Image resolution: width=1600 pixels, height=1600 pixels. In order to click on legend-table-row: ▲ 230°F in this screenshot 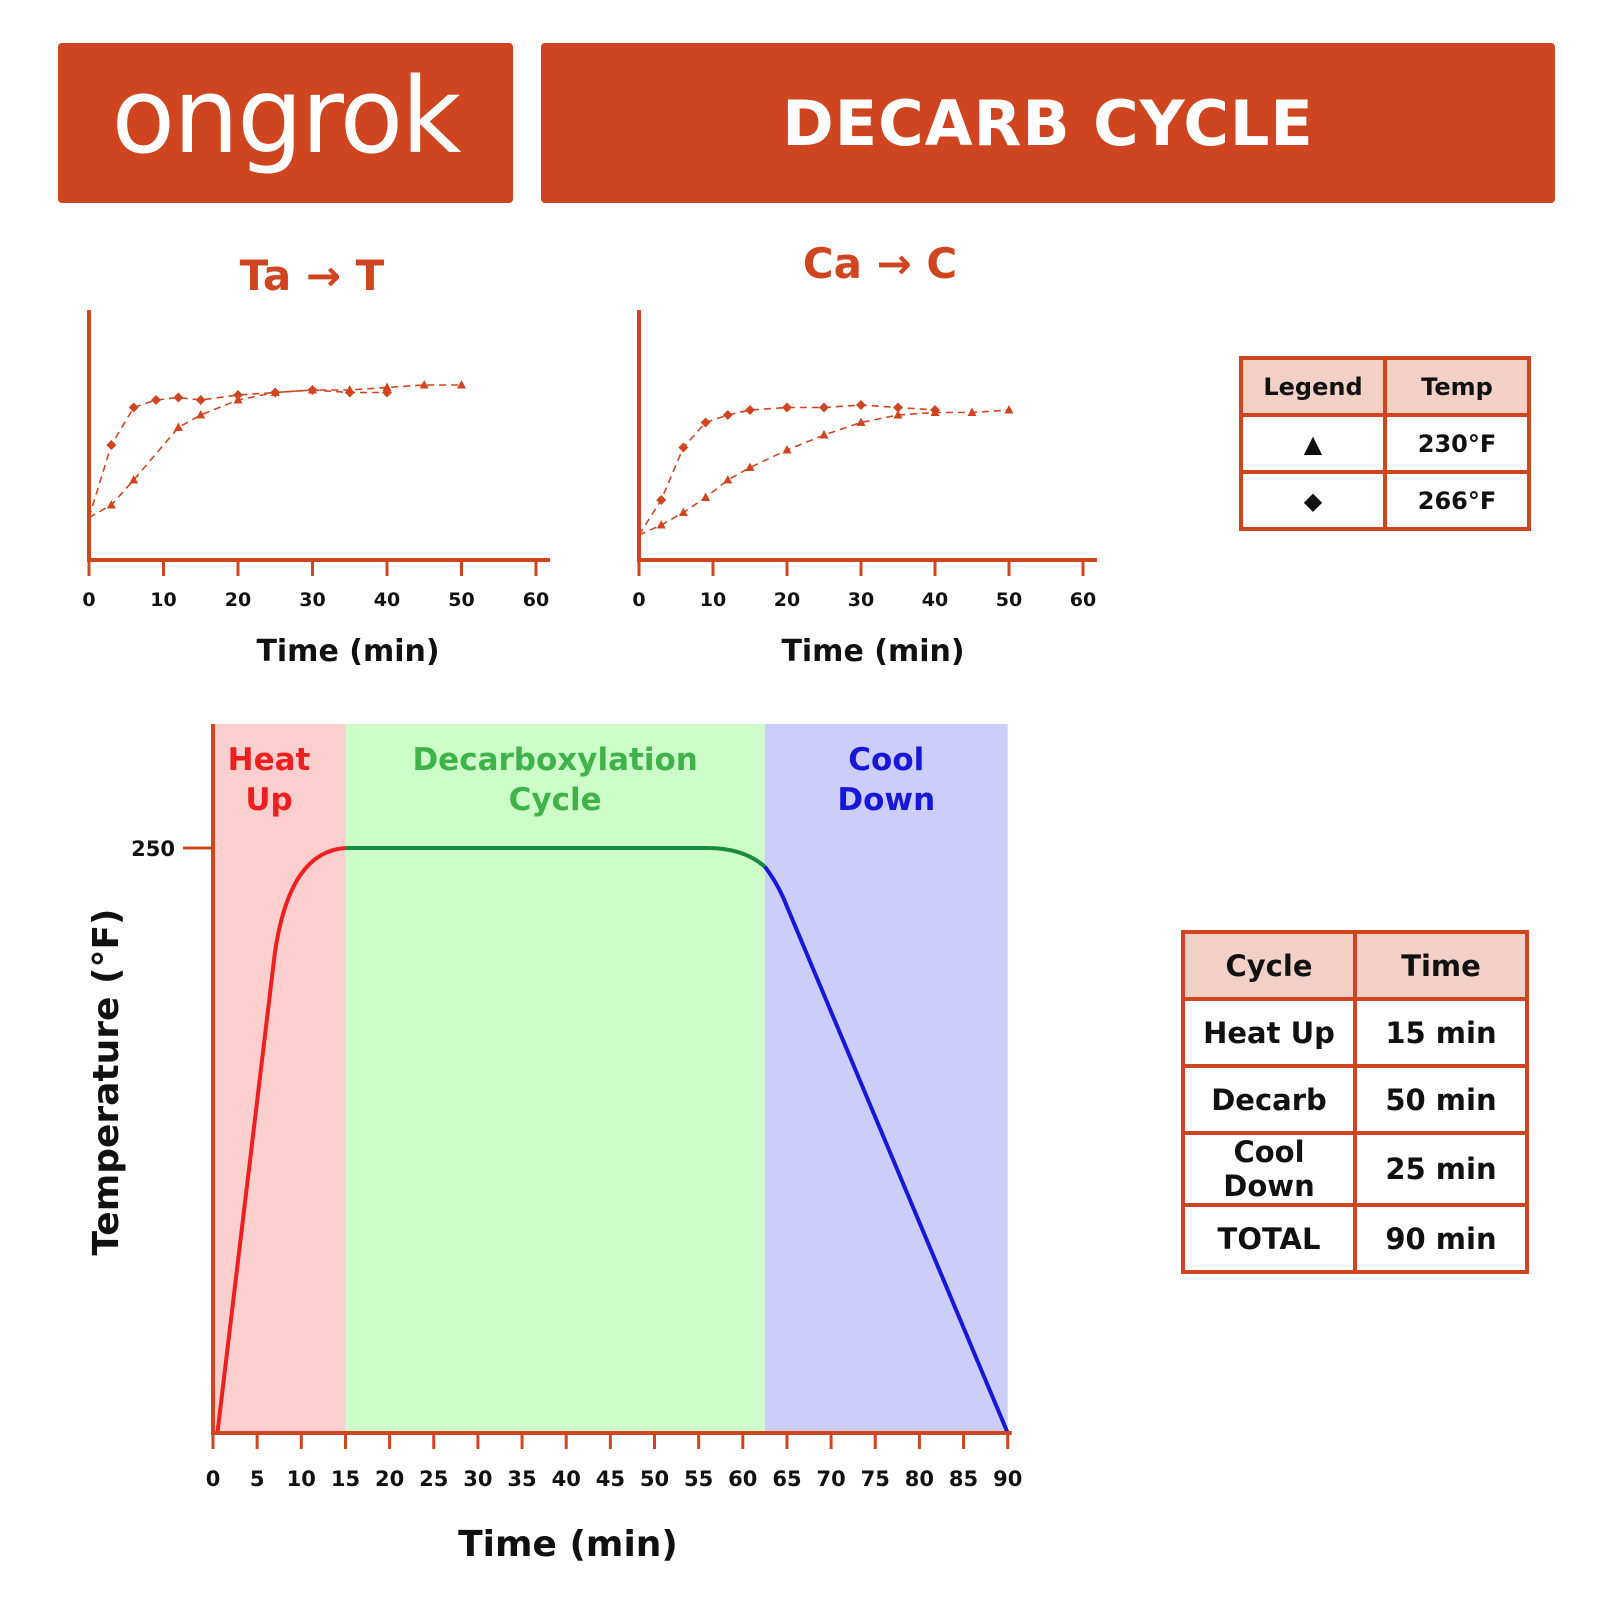, I will do `click(1385, 443)`.